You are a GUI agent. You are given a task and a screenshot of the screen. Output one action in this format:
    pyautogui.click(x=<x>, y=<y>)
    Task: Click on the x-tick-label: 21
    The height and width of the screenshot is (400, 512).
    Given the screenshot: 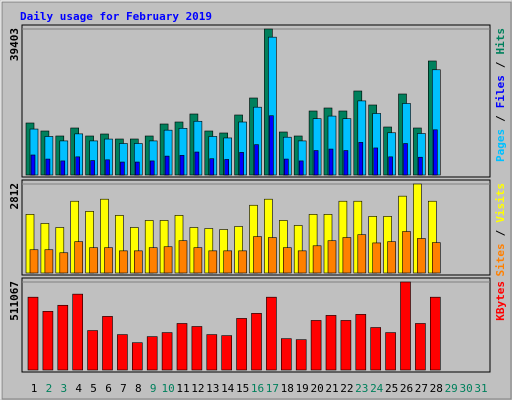 What is the action you would take?
    pyautogui.click(x=331, y=388)
    